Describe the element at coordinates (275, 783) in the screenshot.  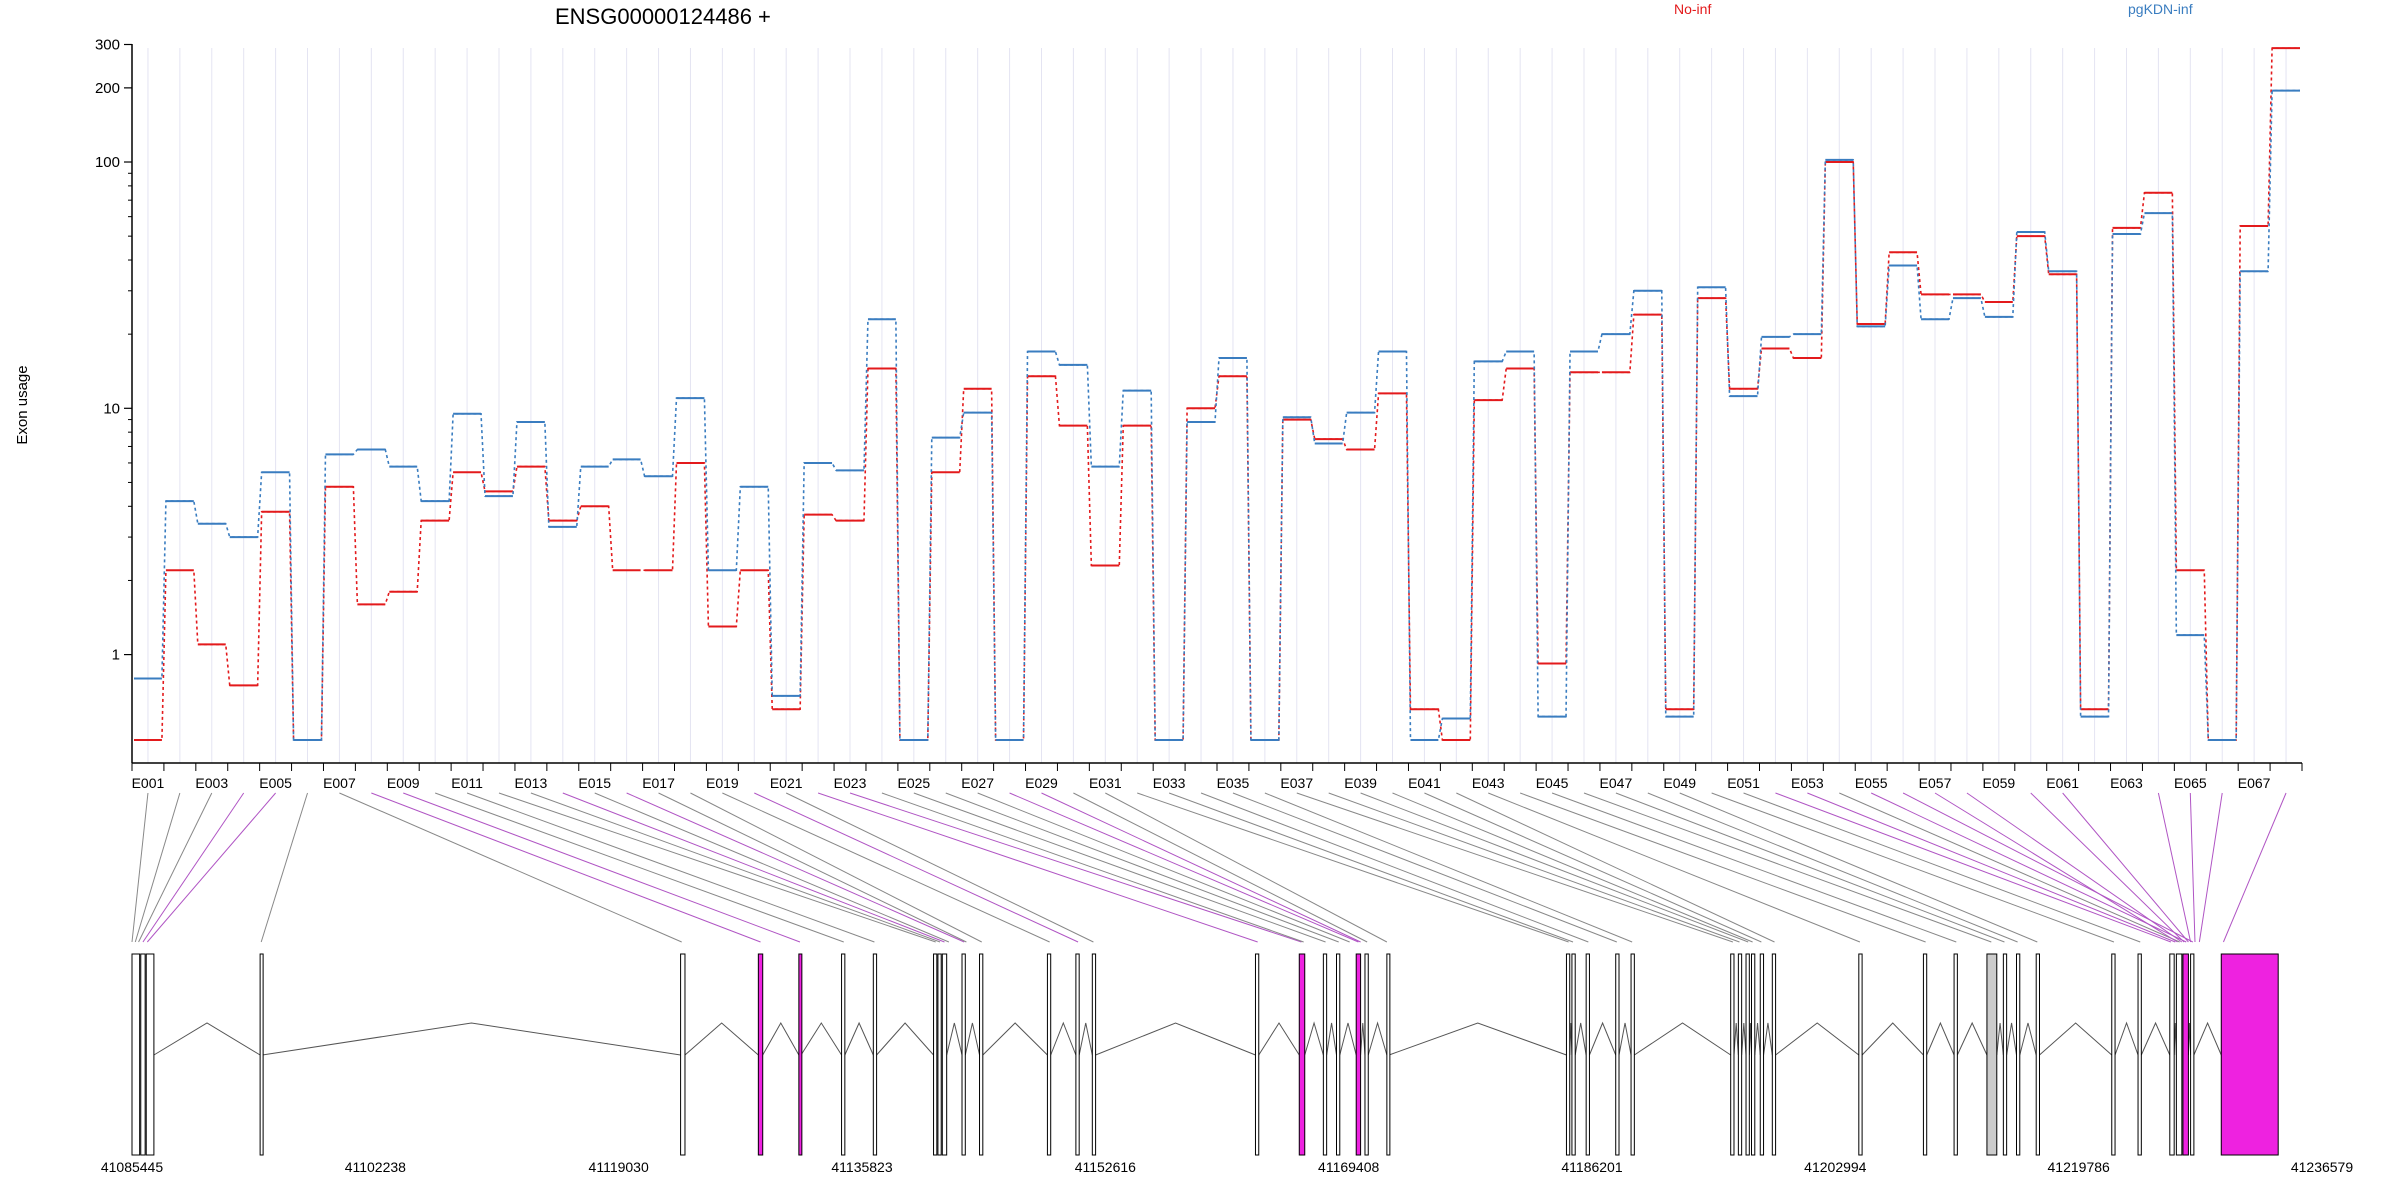
I see `x-tick-label: E005` at that location.